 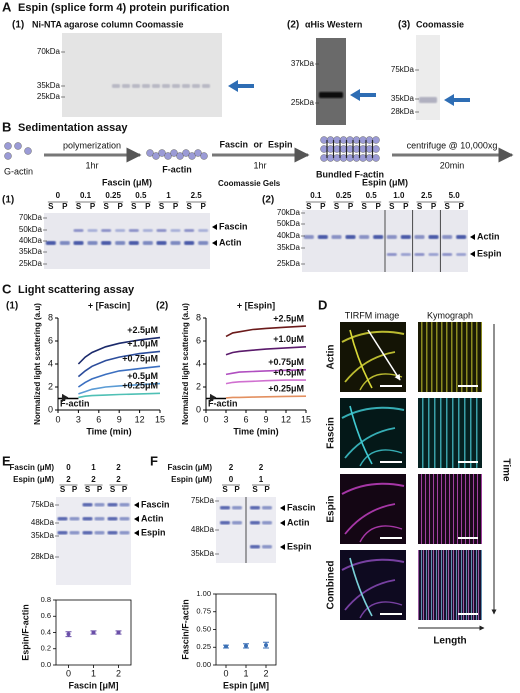 What do you see at coordinates (155, 504) in the screenshot?
I see `band-label: Fascin` at bounding box center [155, 504].